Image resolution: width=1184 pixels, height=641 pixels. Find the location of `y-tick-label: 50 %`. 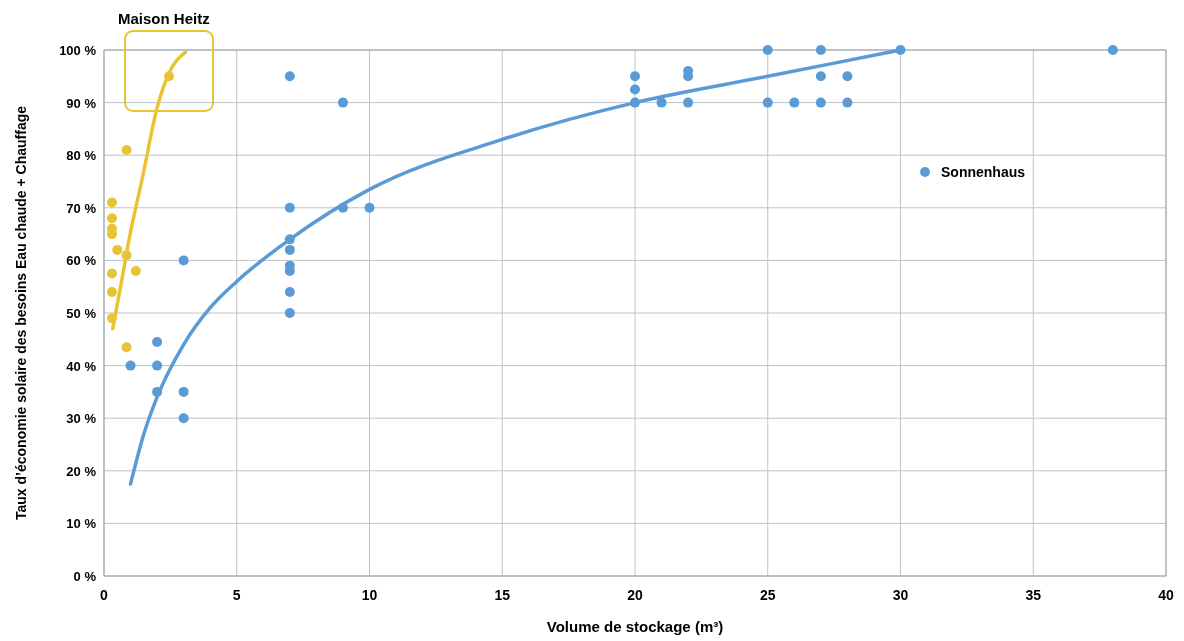

y-tick-label: 50 % is located at coordinates (81, 313).